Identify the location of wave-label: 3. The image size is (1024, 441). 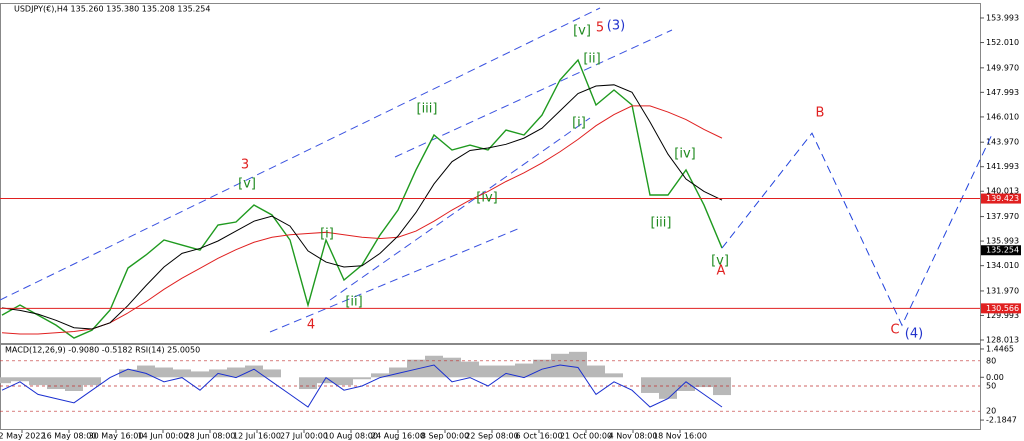
(245, 165).